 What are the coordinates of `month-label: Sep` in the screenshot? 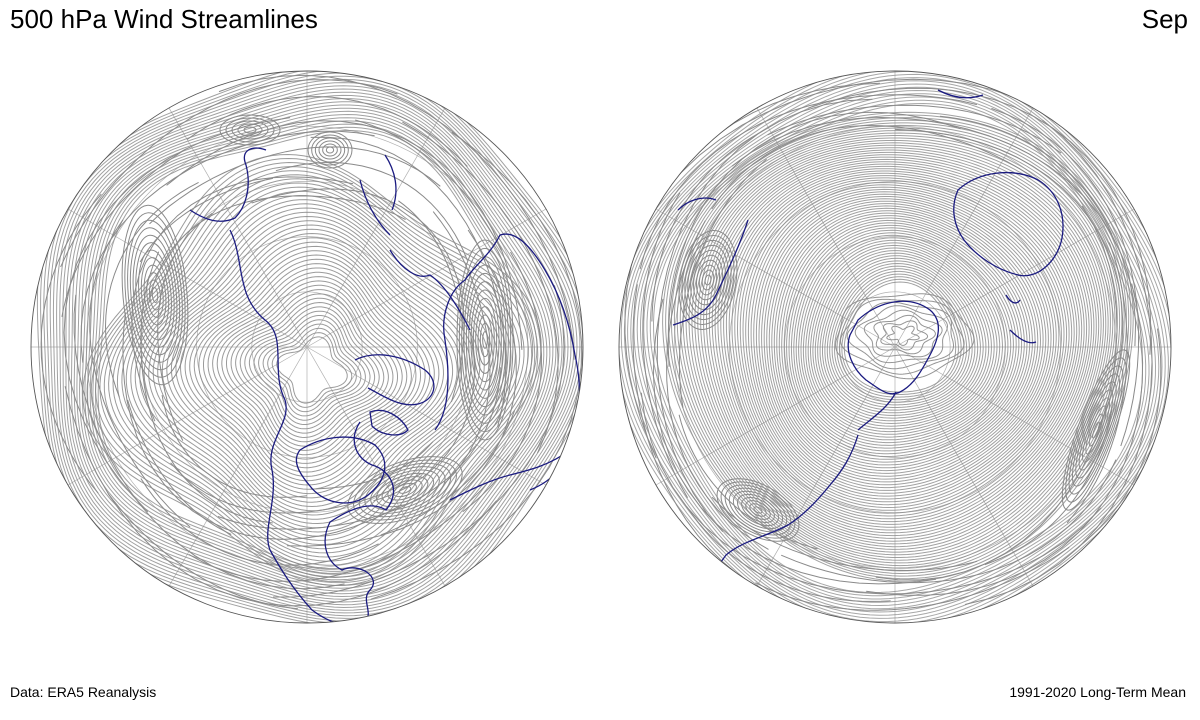 It's located at (1164, 19).